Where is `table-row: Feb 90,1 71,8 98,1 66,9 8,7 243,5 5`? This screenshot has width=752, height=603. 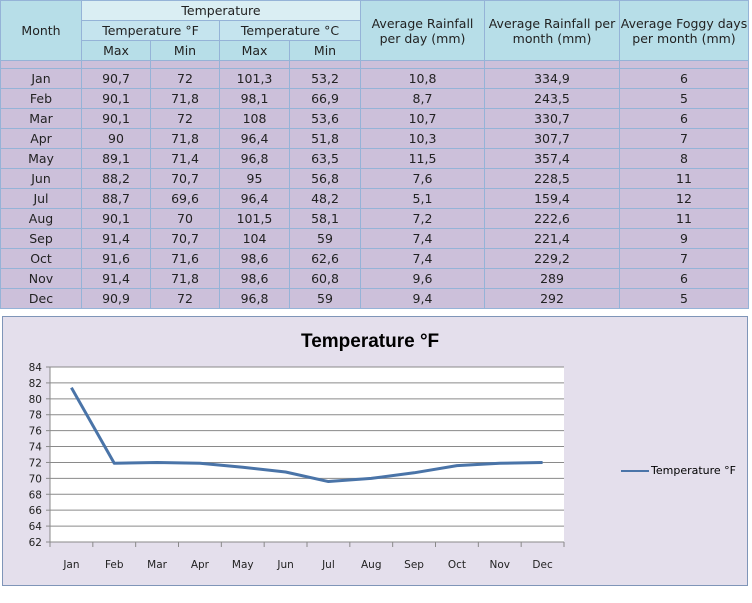 table-row: Feb 90,1 71,8 98,1 66,9 8,7 243,5 5 is located at coordinates (374, 98).